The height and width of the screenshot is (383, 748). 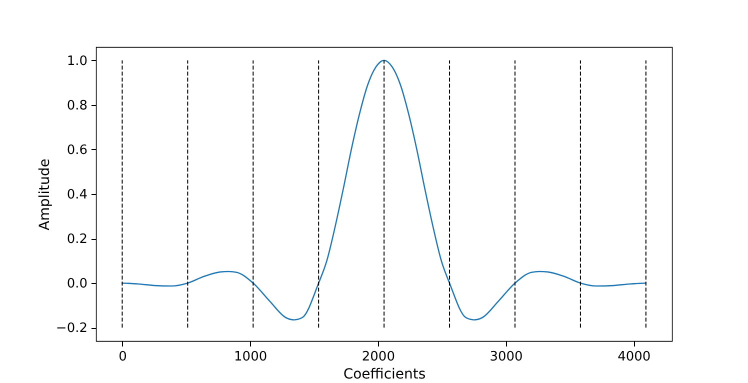 What do you see at coordinates (77, 284) in the screenshot?
I see `y-tick-label: 0.0` at bounding box center [77, 284].